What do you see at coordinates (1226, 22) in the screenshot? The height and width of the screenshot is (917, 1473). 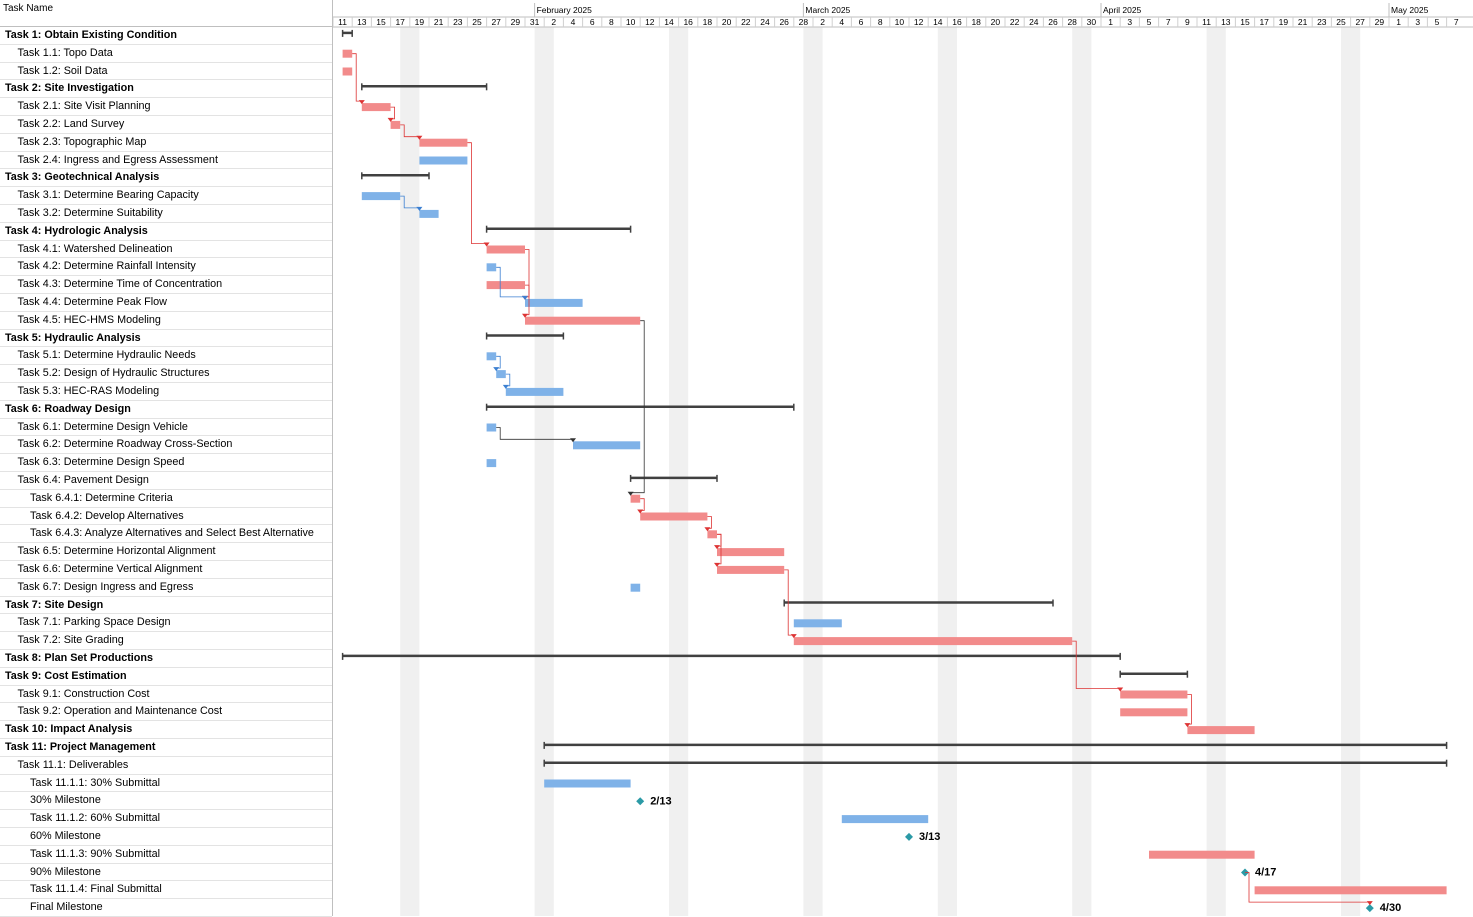 I see `day-label: 13` at bounding box center [1226, 22].